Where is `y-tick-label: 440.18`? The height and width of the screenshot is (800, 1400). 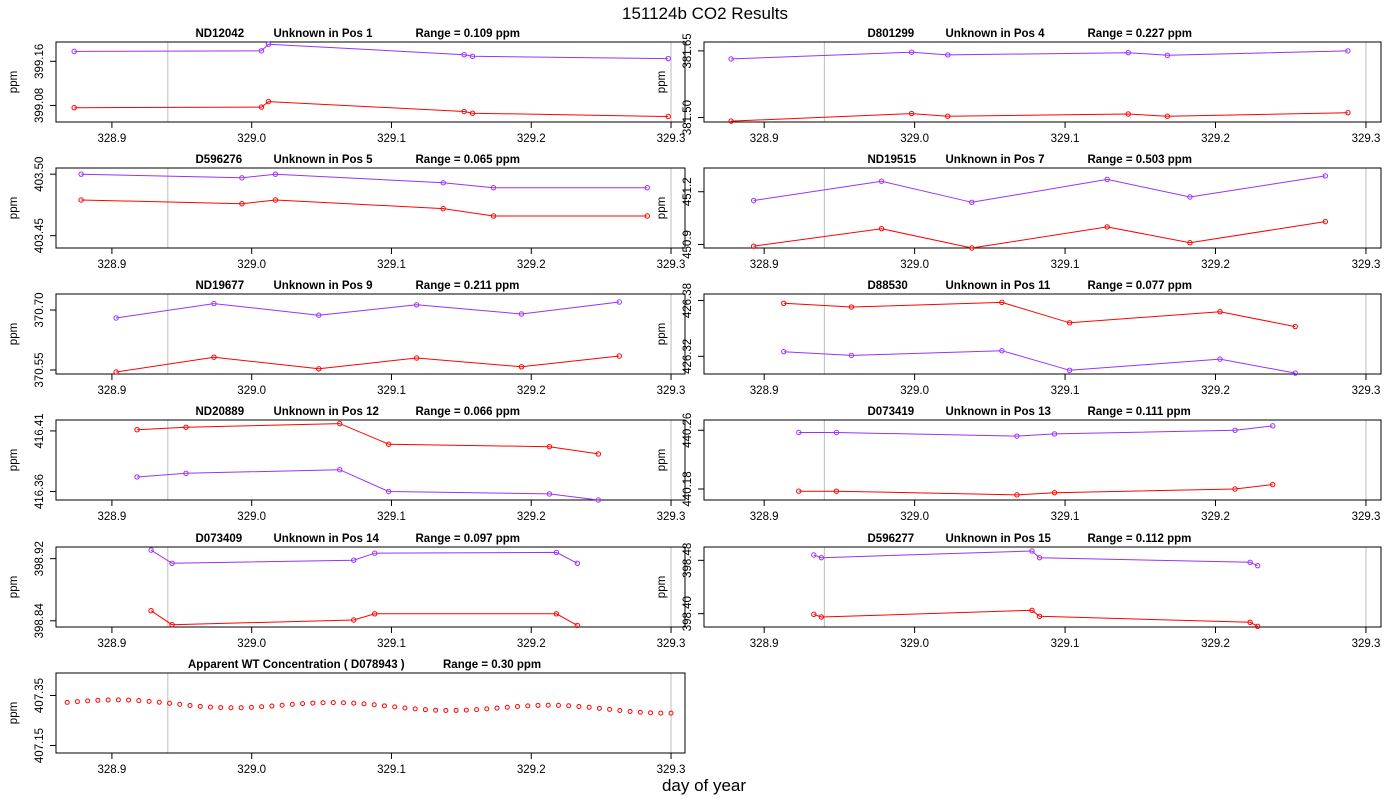
y-tick-label: 440.18 is located at coordinates (688, 488).